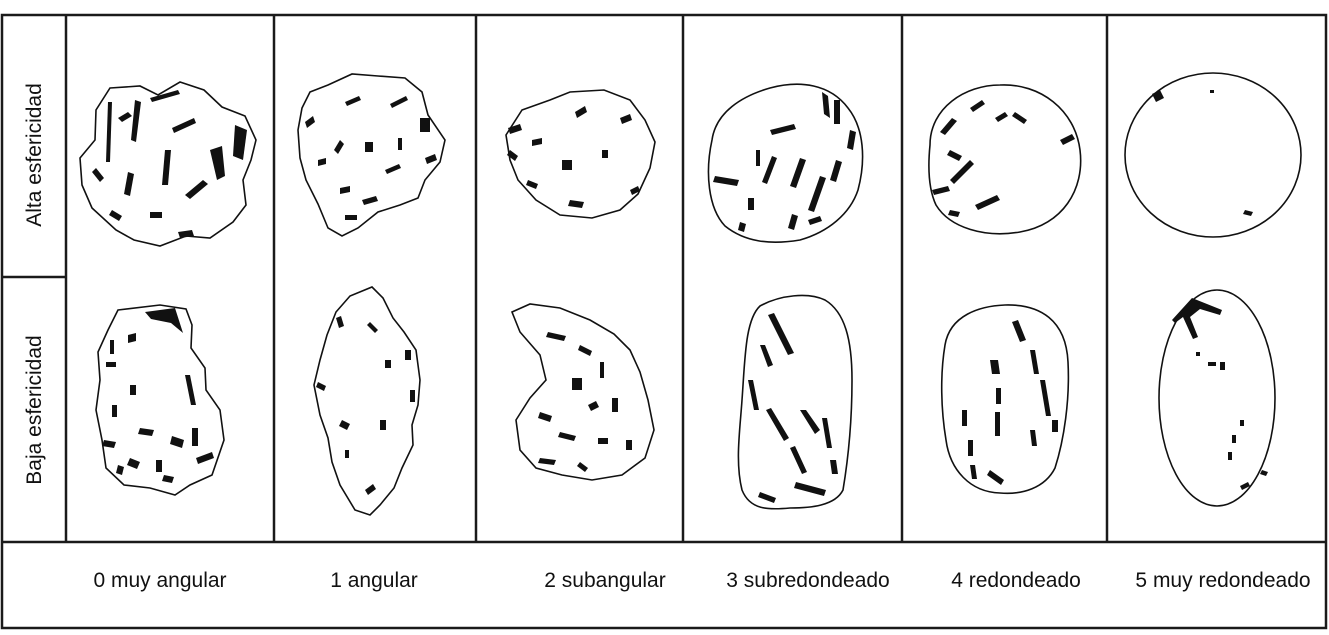  What do you see at coordinates (1223, 580) in the screenshot?
I see `column-label-well-rounded: 5 muy redondeado` at bounding box center [1223, 580].